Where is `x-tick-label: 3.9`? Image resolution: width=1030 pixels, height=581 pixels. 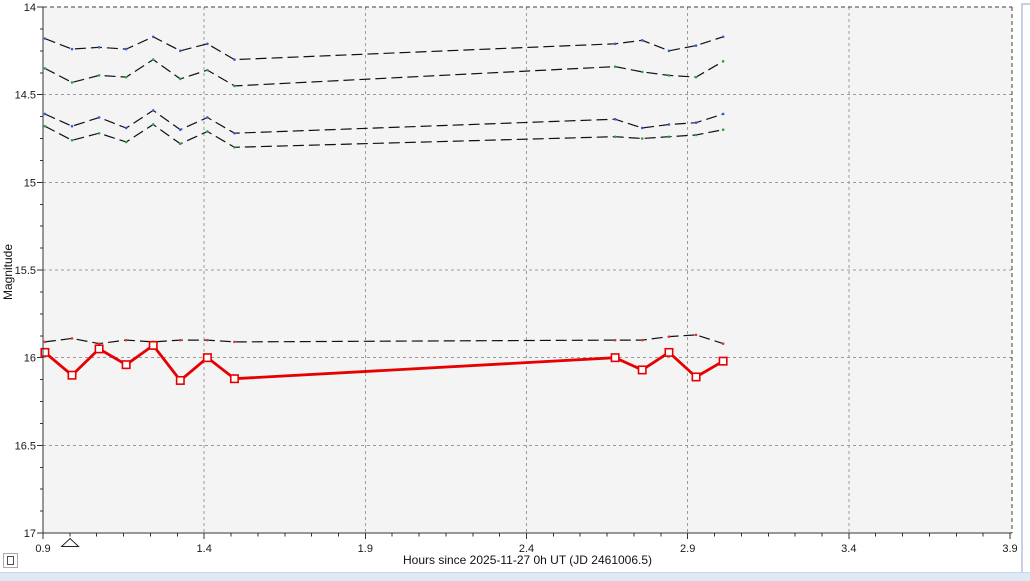 x-tick-label: 3.9 is located at coordinates (1009, 549).